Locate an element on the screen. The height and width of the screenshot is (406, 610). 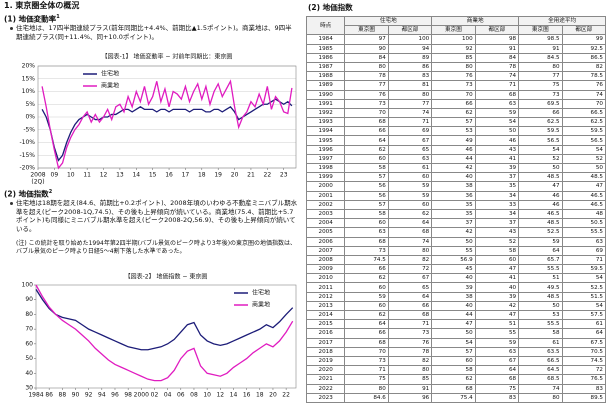
table-cell: 69 is located at coordinates (584, 250).